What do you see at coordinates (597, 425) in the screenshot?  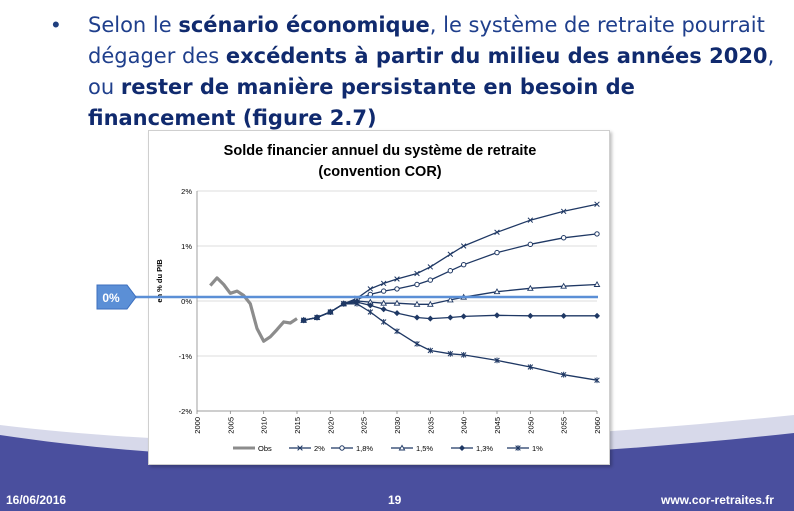 I see `x-tick-label: 2060` at bounding box center [597, 425].